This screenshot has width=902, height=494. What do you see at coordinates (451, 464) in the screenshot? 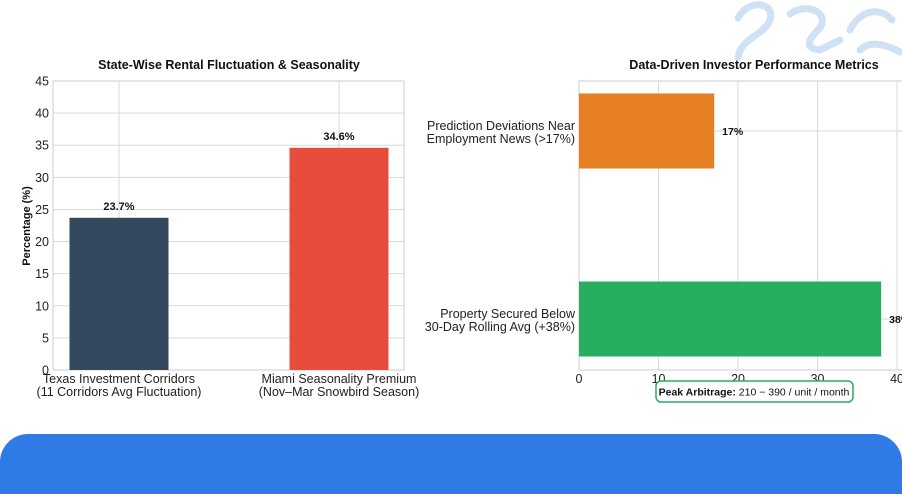
I see `footer-band` at bounding box center [451, 464].